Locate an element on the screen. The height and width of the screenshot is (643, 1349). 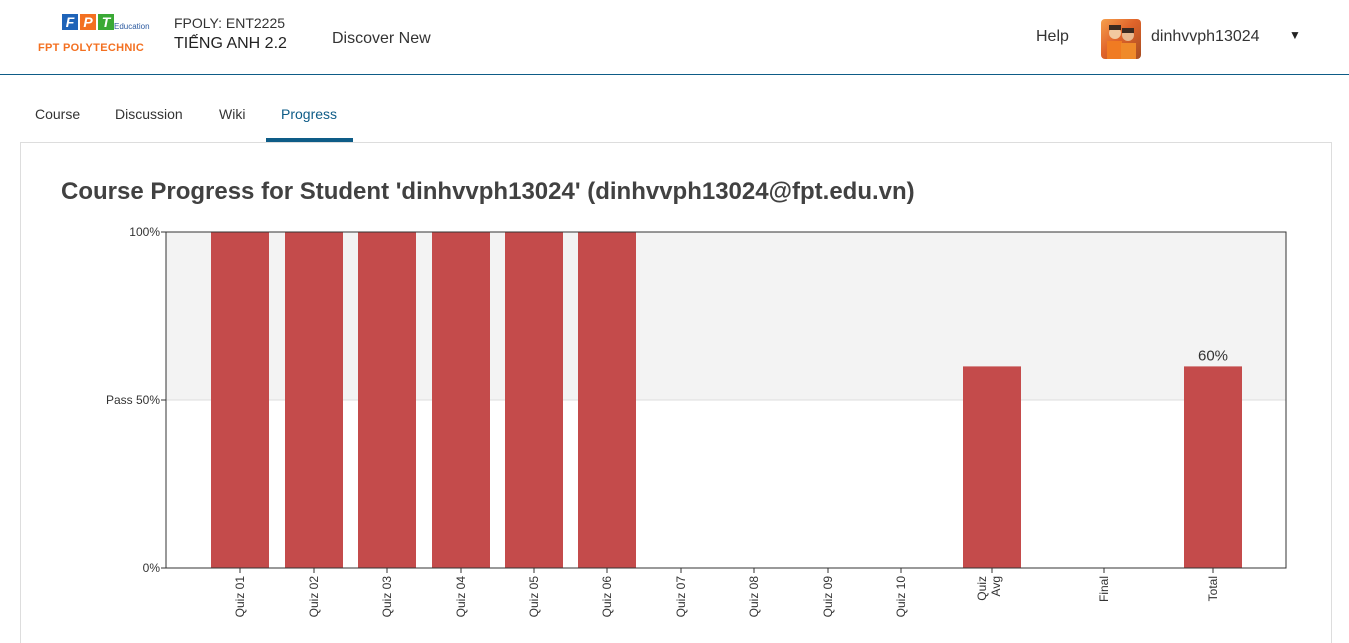
logo-letters: F P T is located at coordinates (89, 22).